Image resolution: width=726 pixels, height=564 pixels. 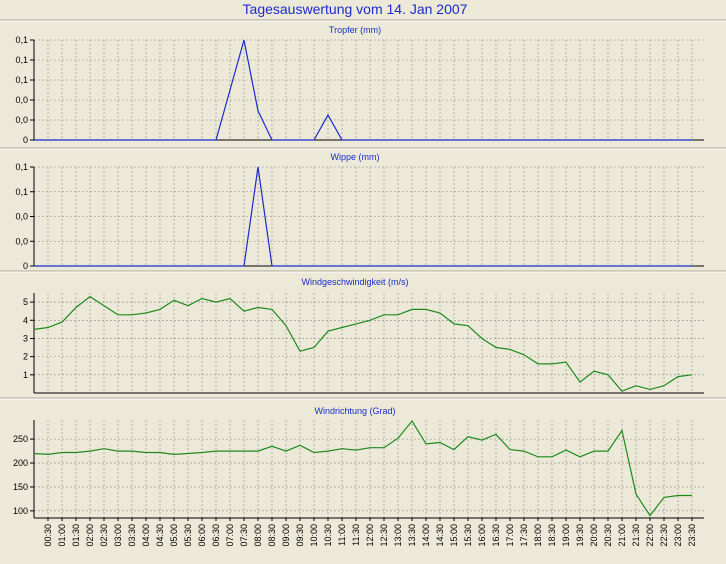 I want to click on panel-title: Windgeschwindigkeit (m/s), so click(x=354, y=282).